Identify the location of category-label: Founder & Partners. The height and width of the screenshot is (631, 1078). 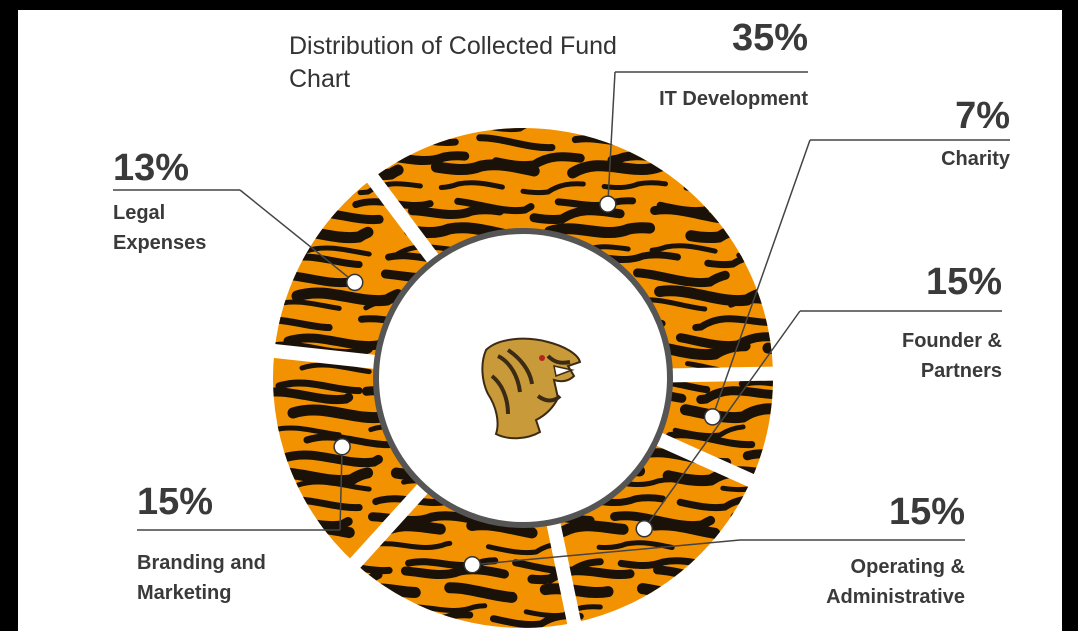
(952, 356).